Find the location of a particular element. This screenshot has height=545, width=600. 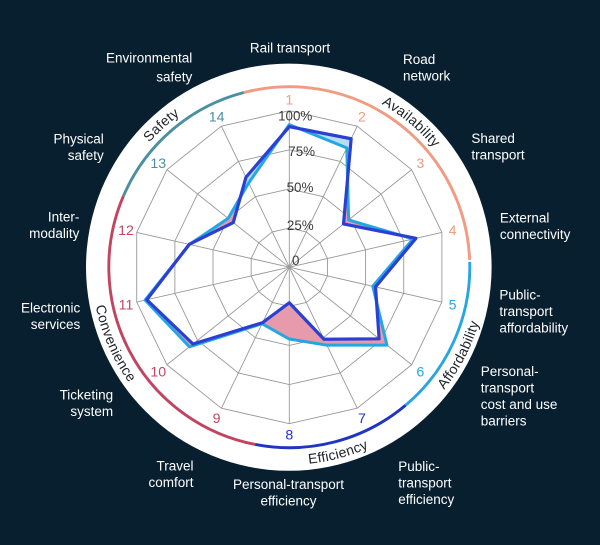

svg-text: 8 is located at coordinates (289, 436).